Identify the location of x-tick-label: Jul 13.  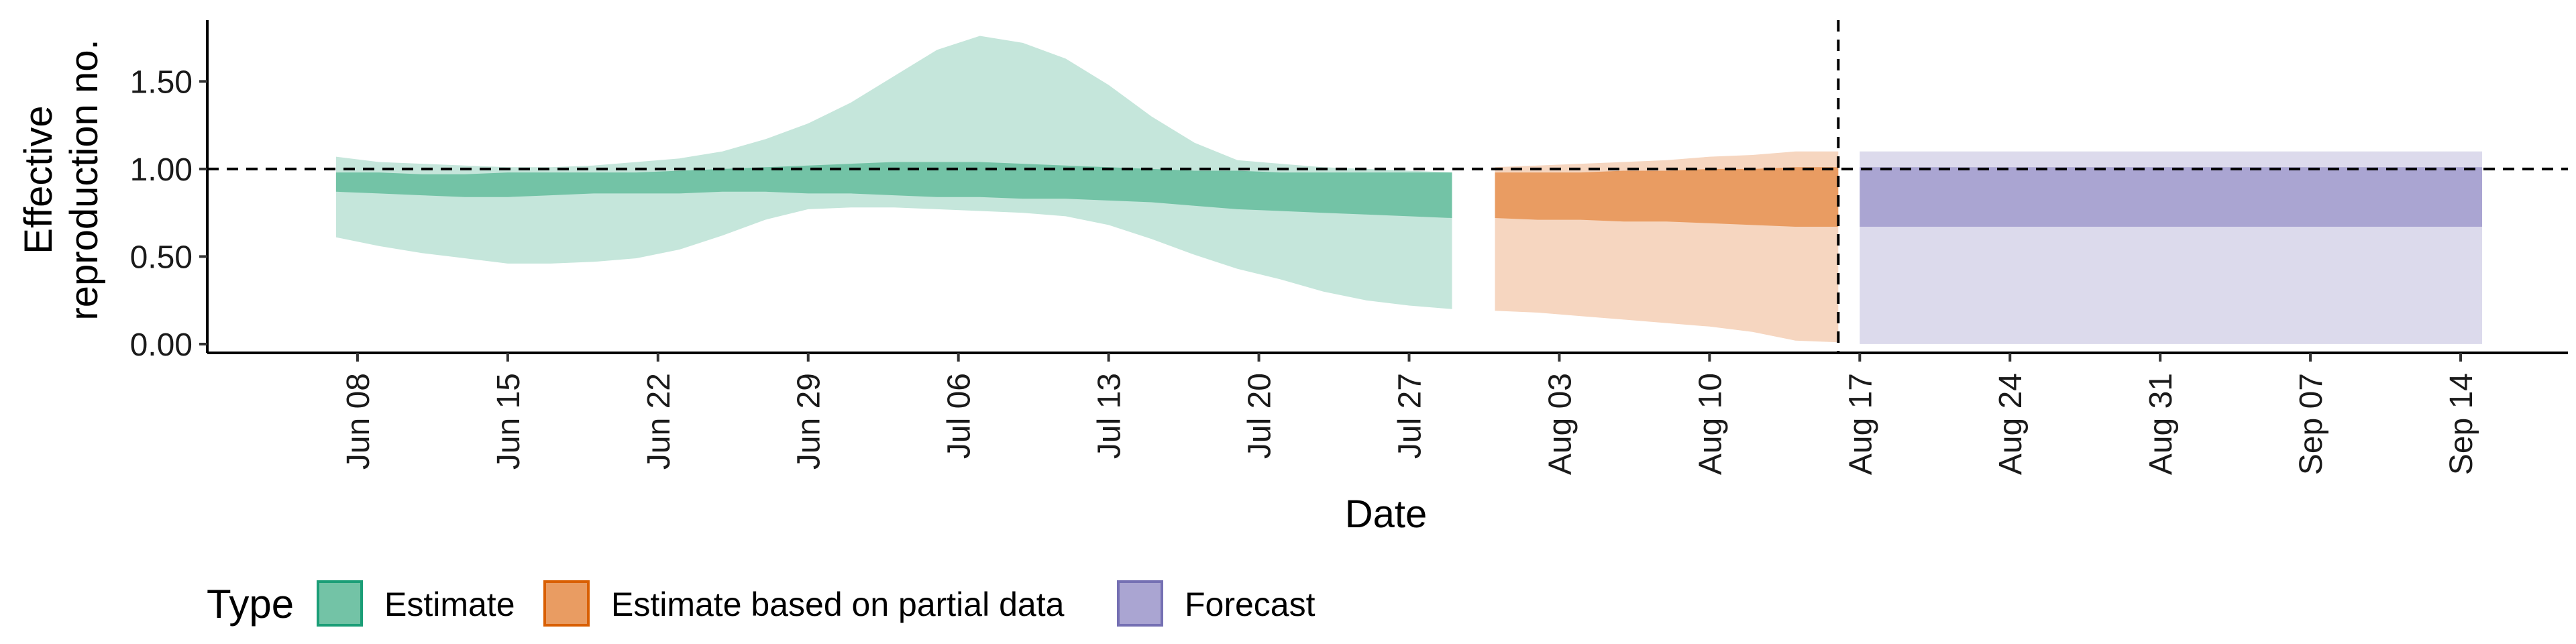
(1110, 416).